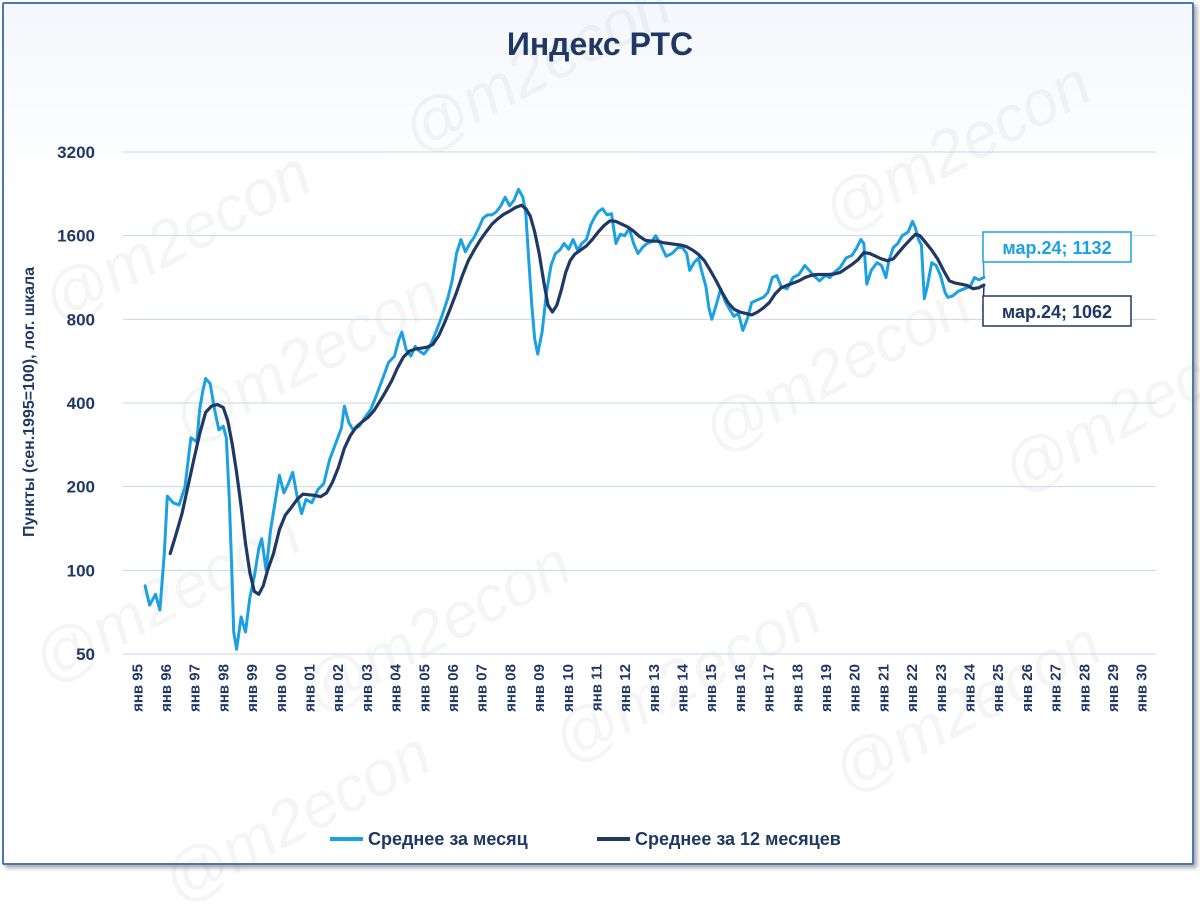 The width and height of the screenshot is (1200, 918). Describe the element at coordinates (912, 688) in the screenshot. I see `x-tick-label: янв 22` at that location.